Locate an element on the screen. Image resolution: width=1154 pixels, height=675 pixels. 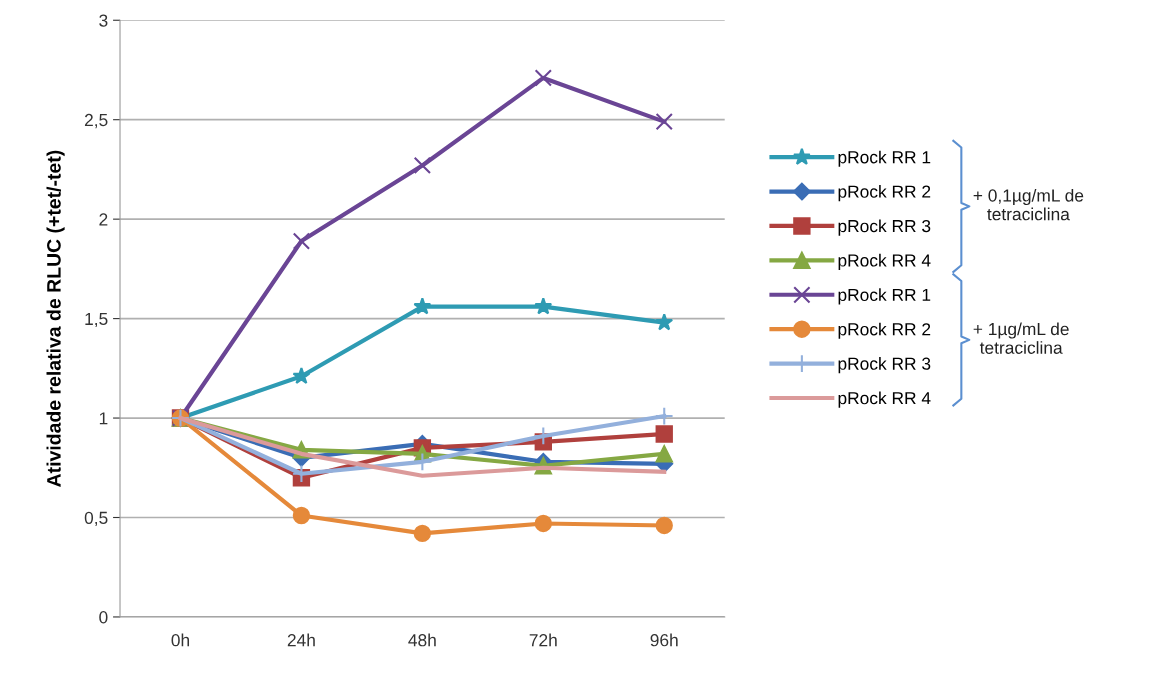
y-axis-title: Atividade relativa de RLUC (+tet/-tet) is located at coordinates (55, 318).